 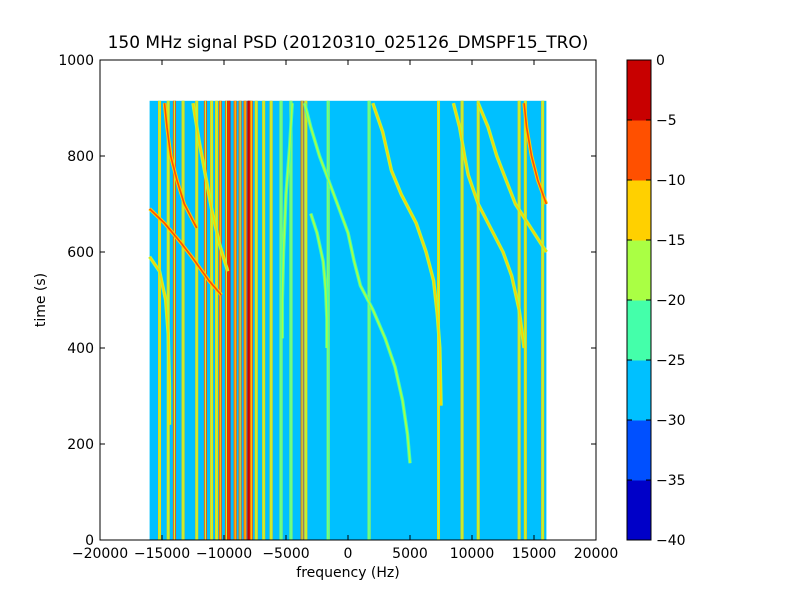 What do you see at coordinates (671, 301) in the screenshot?
I see `colorbar-tick-label: −20` at bounding box center [671, 301].